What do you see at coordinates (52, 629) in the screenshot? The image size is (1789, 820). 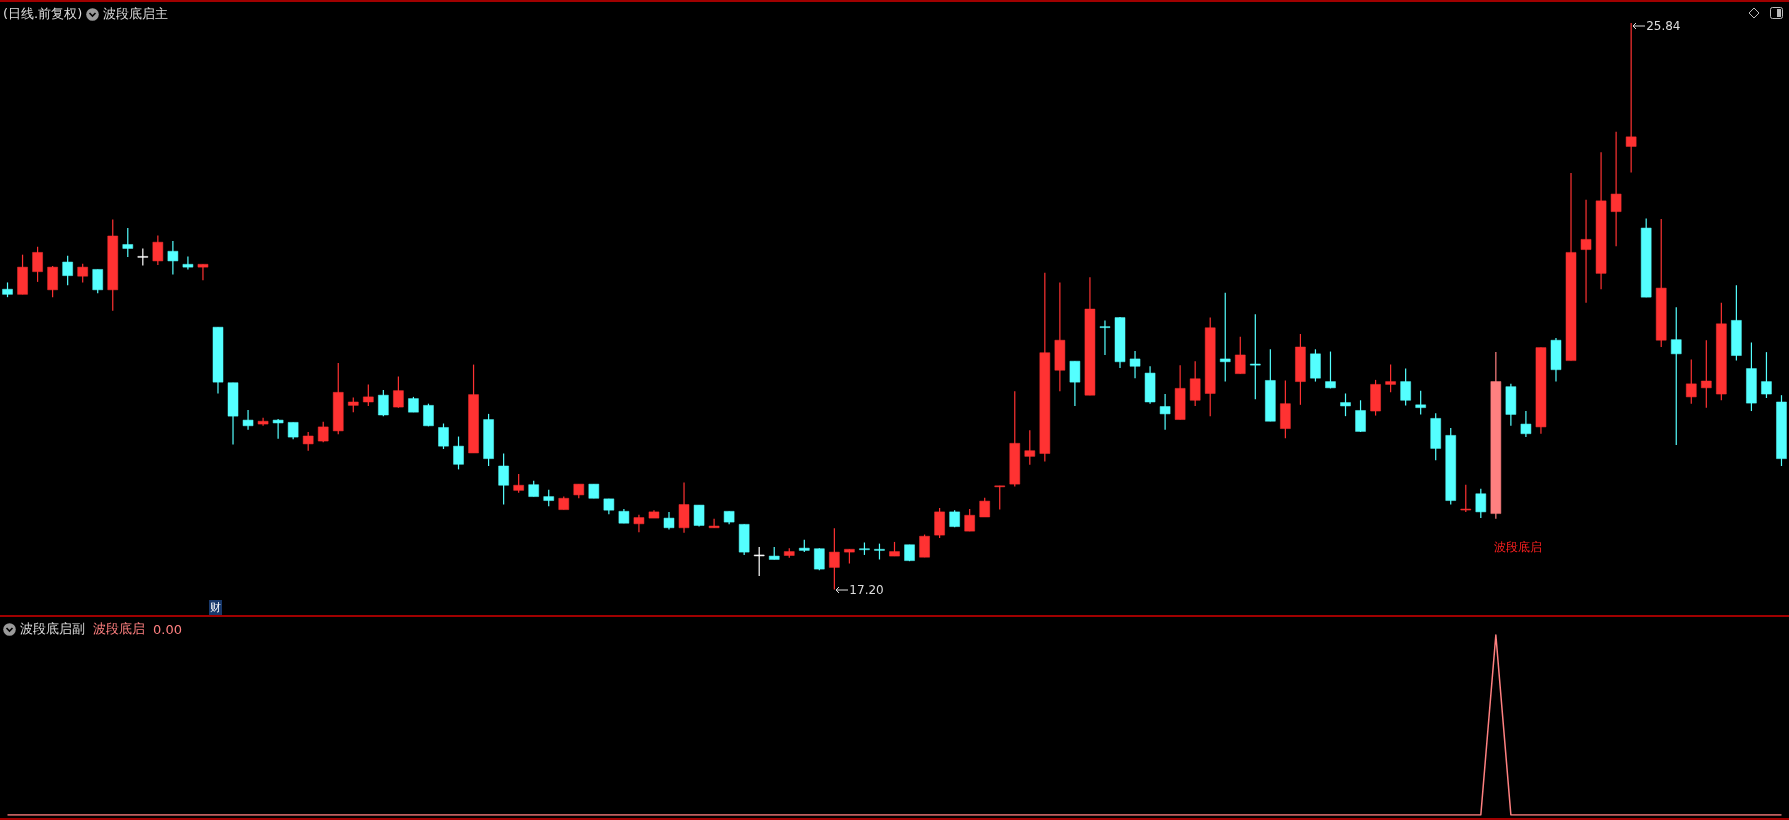 I see `chart-title: 波段底启副` at bounding box center [52, 629].